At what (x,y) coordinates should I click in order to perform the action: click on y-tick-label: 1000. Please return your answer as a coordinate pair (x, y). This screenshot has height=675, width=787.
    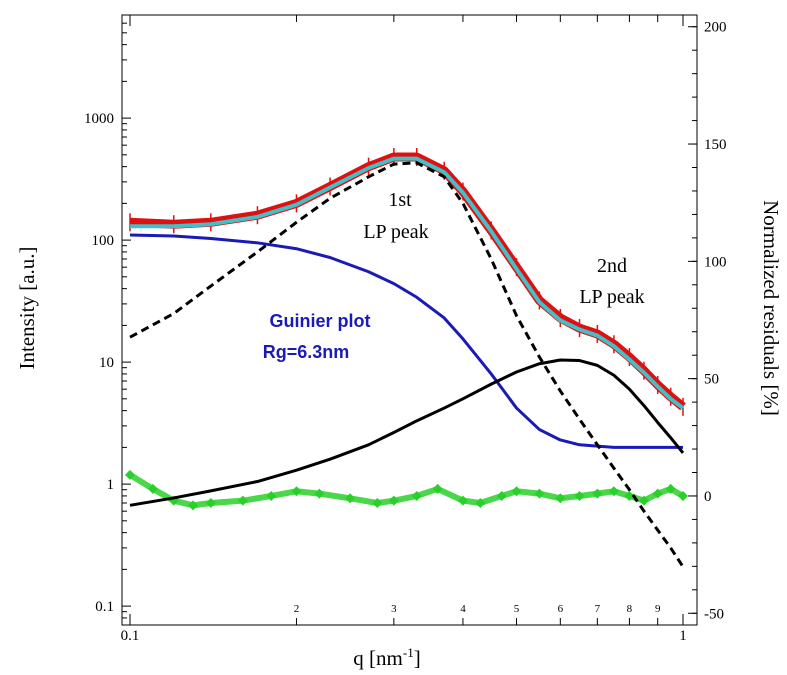
    Looking at the image, I should click on (99, 119).